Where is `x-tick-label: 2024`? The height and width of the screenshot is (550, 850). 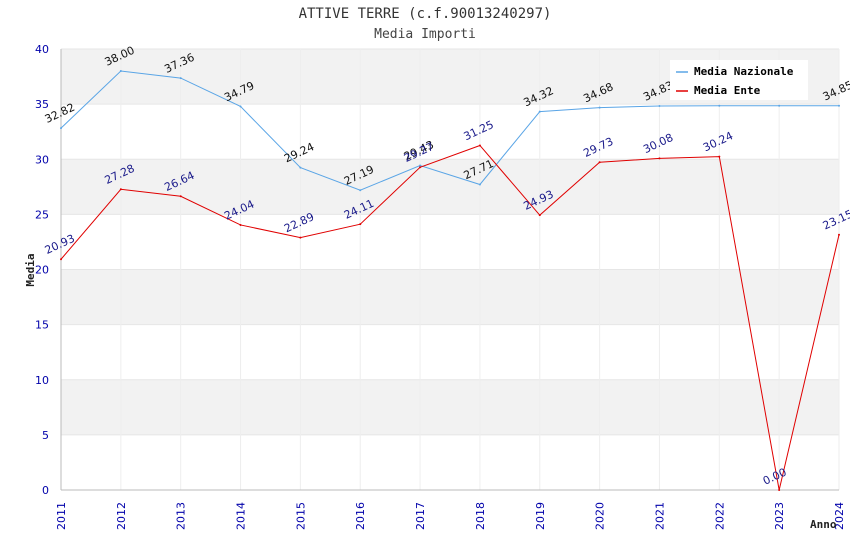 x-tick-label: 2024 is located at coordinates (839, 516).